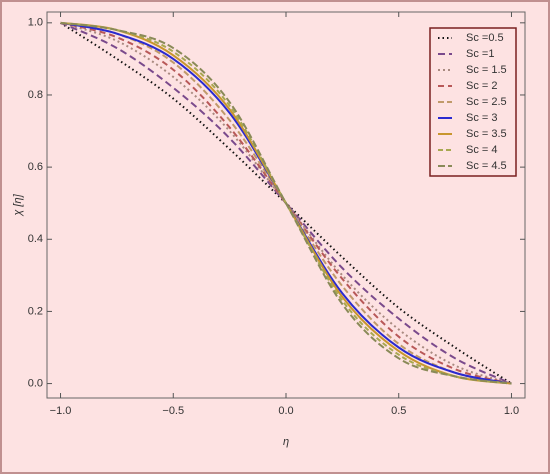  I want to click on x-tick-label: 1.0, so click(511, 411).